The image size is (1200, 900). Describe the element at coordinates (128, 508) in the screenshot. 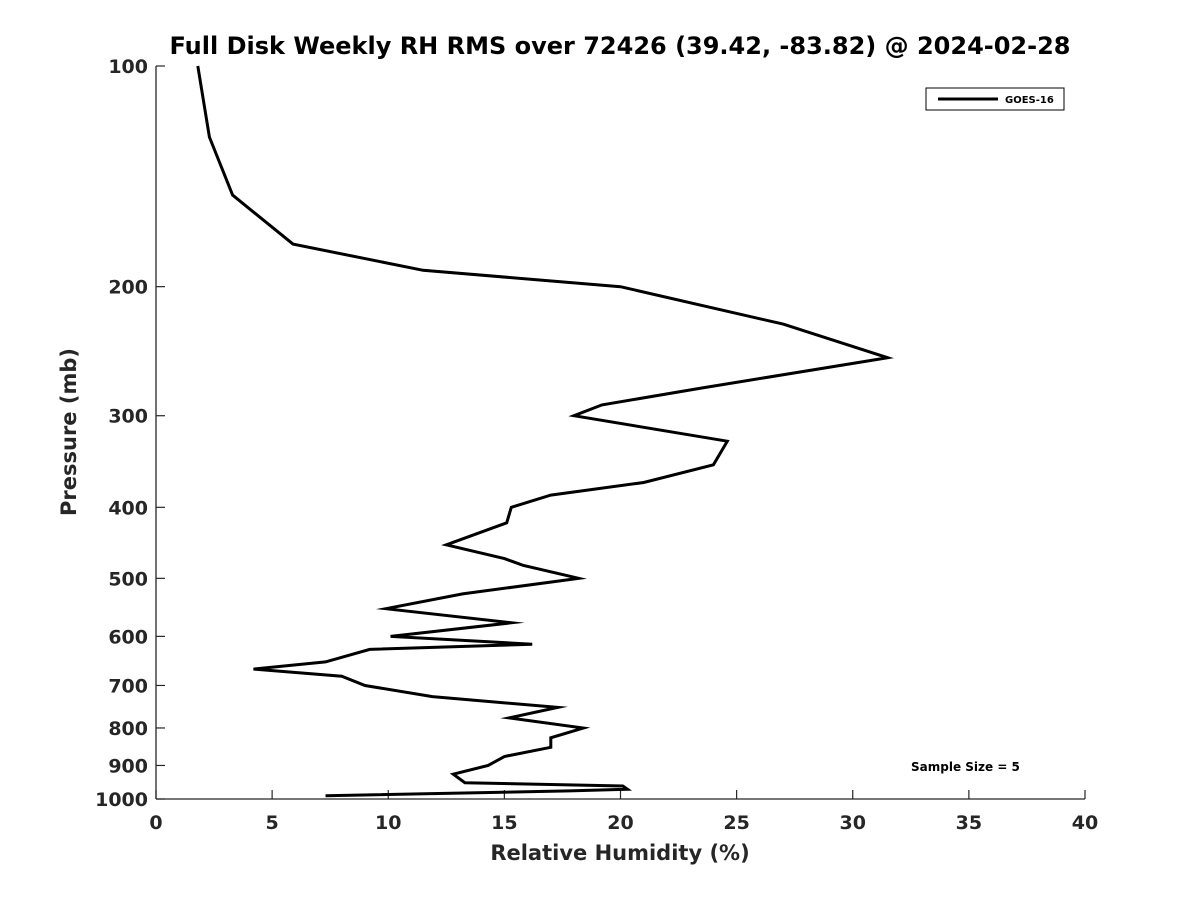

I see `y-tick-label: 400` at that location.